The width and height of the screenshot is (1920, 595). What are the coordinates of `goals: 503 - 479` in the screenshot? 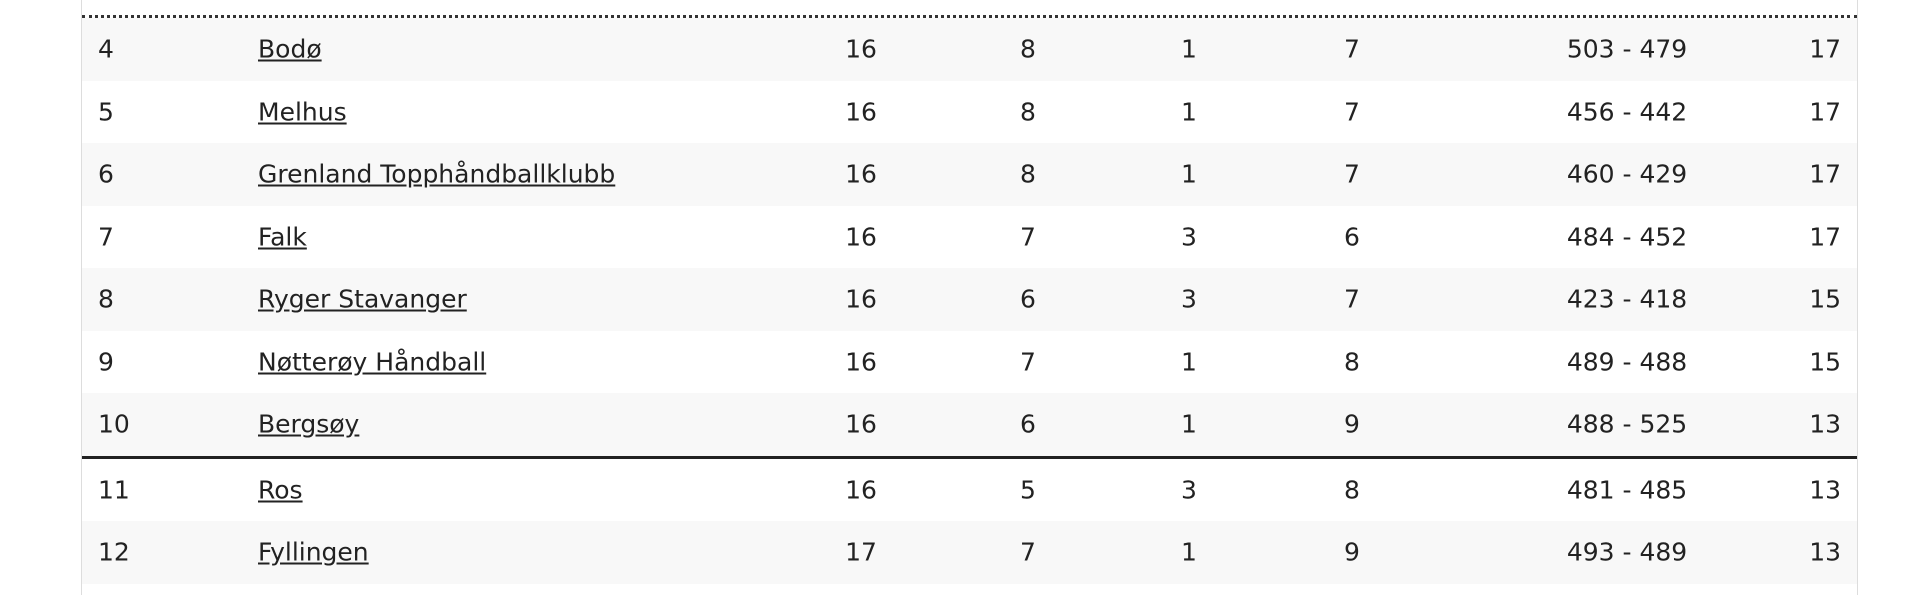 It's located at (1627, 49).